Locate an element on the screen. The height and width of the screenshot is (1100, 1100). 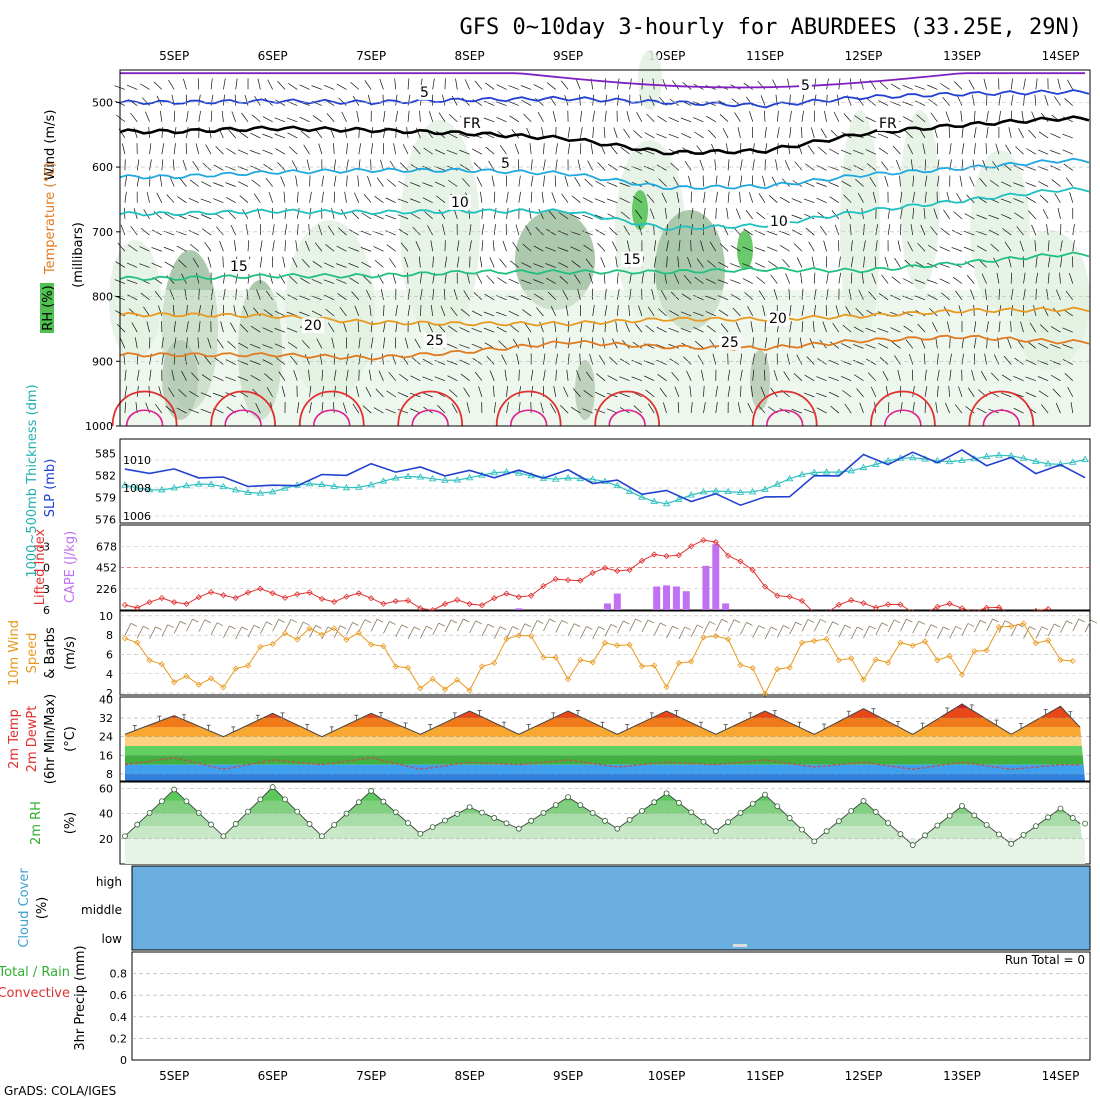
rh-marker-4.625 is located at coordinates (137, 824).